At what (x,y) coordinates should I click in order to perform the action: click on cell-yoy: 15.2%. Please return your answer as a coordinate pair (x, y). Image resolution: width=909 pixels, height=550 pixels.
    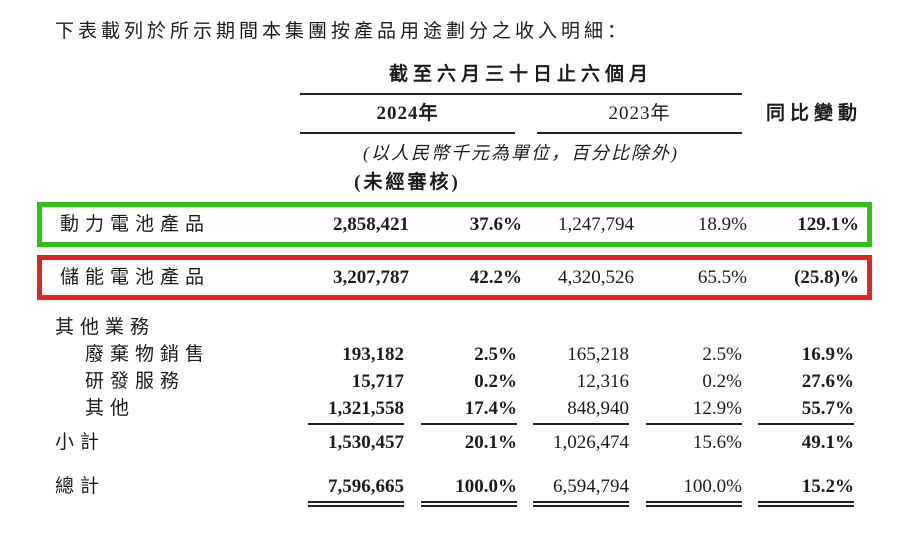
    Looking at the image, I should click on (806, 490).